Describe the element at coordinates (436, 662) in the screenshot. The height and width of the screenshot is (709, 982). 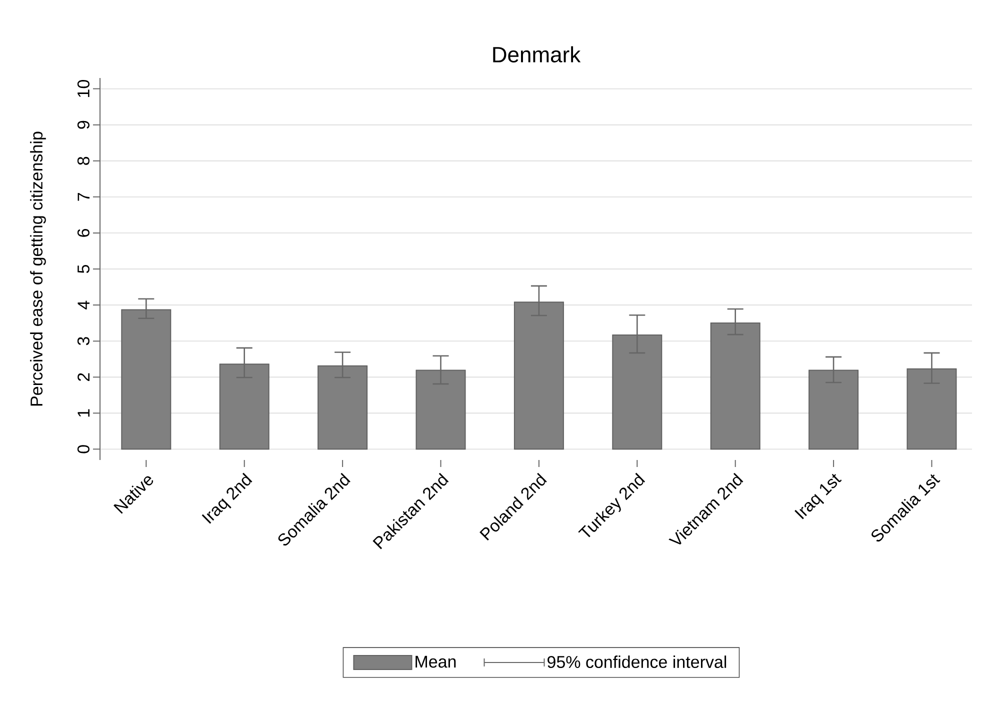
I see `legend-label: Mean` at that location.